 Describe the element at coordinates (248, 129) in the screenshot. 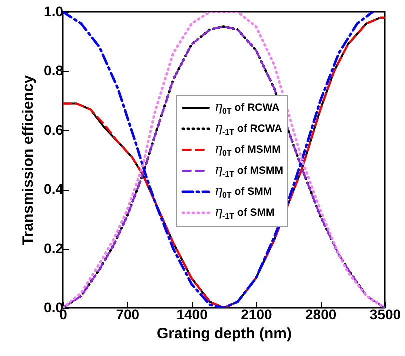

I see `legend-label: η$_{-1T}$ of RCWA` at that location.